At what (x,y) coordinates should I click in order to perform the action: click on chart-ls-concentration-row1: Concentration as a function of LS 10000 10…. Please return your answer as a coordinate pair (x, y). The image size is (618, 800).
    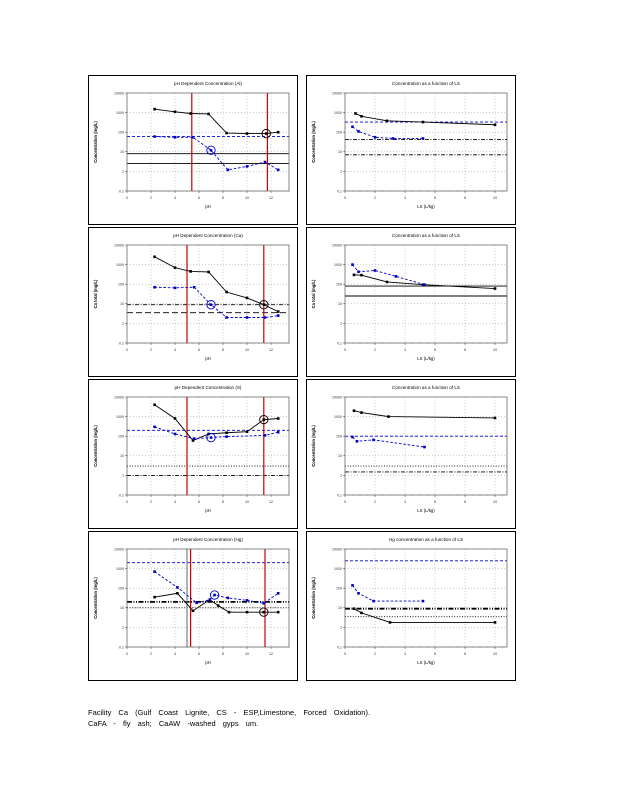
    Looking at the image, I should click on (411, 150).